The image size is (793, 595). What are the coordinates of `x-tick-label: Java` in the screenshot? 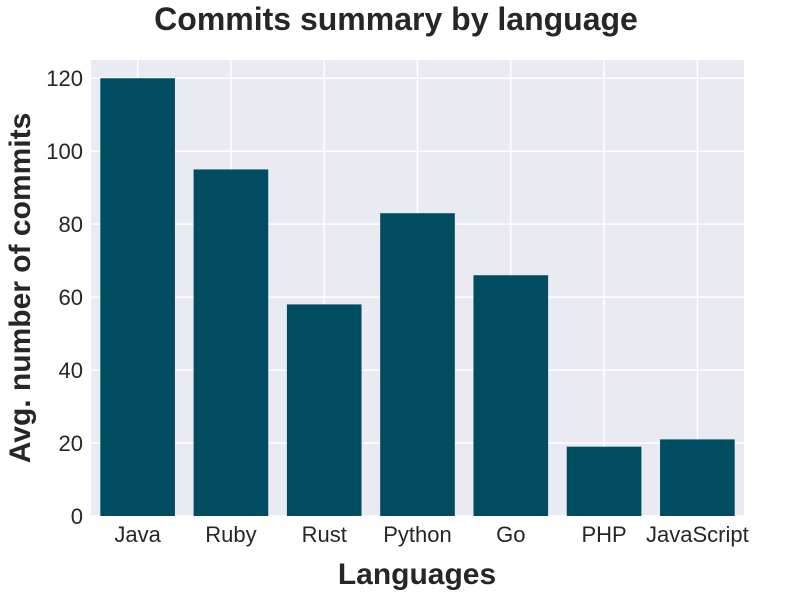 It's located at (137, 534).